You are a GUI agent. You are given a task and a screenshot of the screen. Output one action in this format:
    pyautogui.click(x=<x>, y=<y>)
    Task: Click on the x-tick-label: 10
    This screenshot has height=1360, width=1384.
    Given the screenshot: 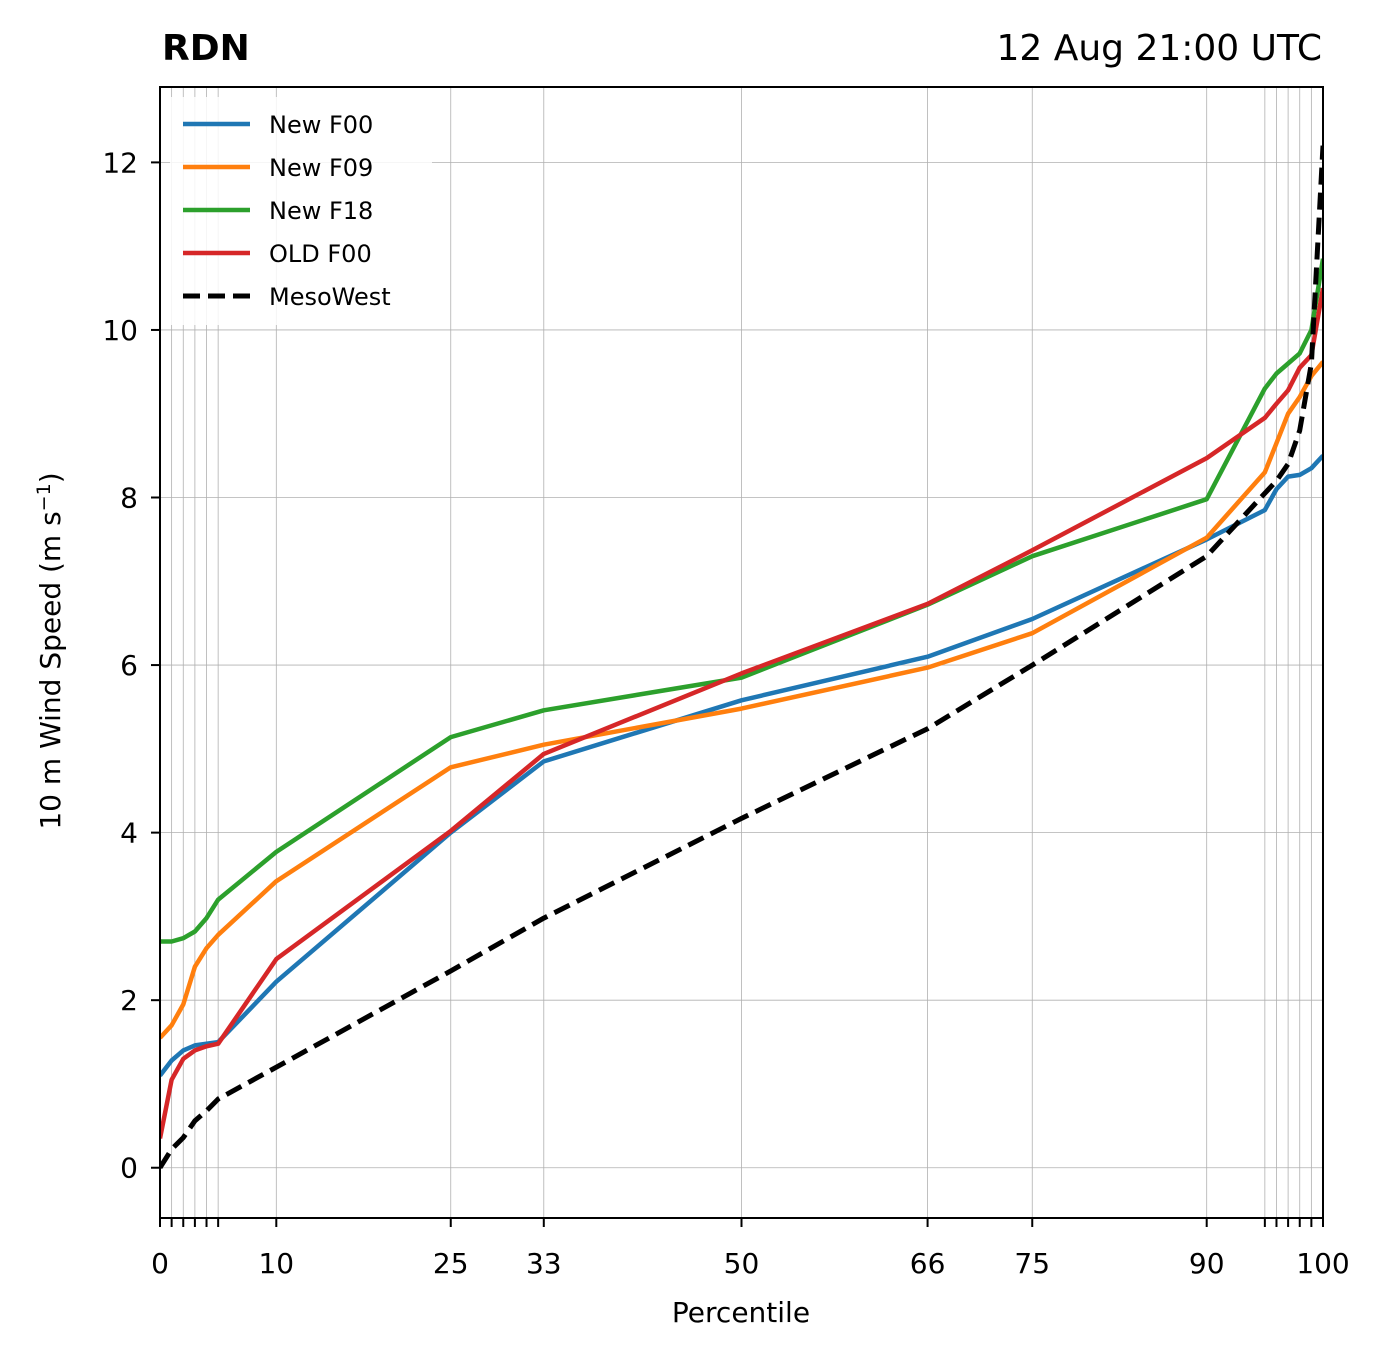 What is the action you would take?
    pyautogui.click(x=276, y=1263)
    